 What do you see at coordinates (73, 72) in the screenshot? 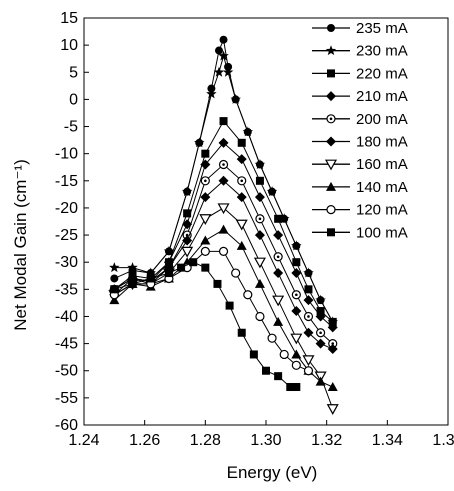
I see `y-tick-label: 5` at bounding box center [73, 72].